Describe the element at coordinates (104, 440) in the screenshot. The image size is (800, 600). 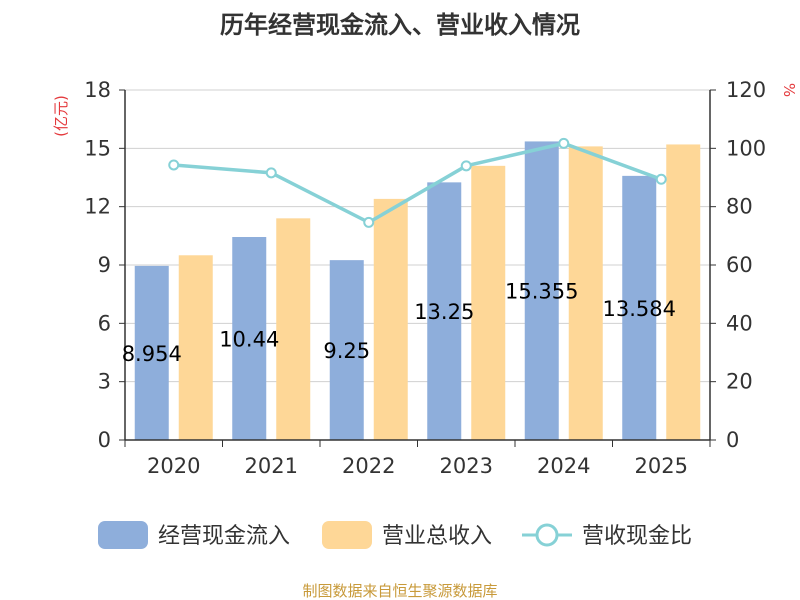
I see `left-tick-label: 0` at that location.